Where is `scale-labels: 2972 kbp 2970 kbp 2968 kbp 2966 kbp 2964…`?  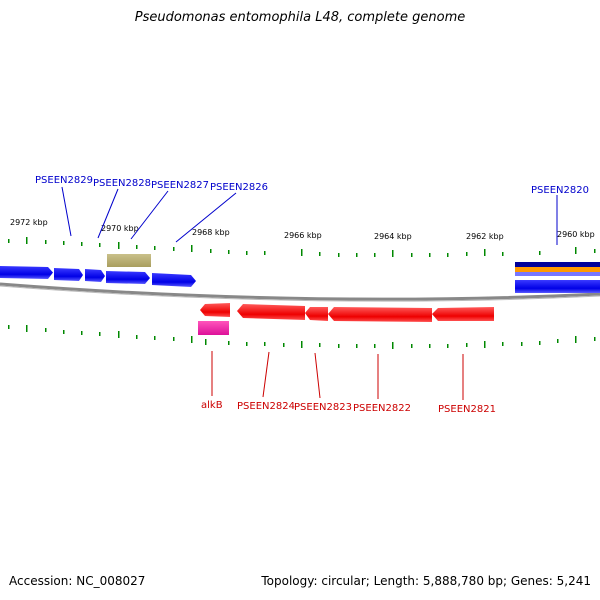 scale-labels: 2972 kbp 2970 kbp 2968 kbp 2966 kbp 2964… is located at coordinates (302, 229).